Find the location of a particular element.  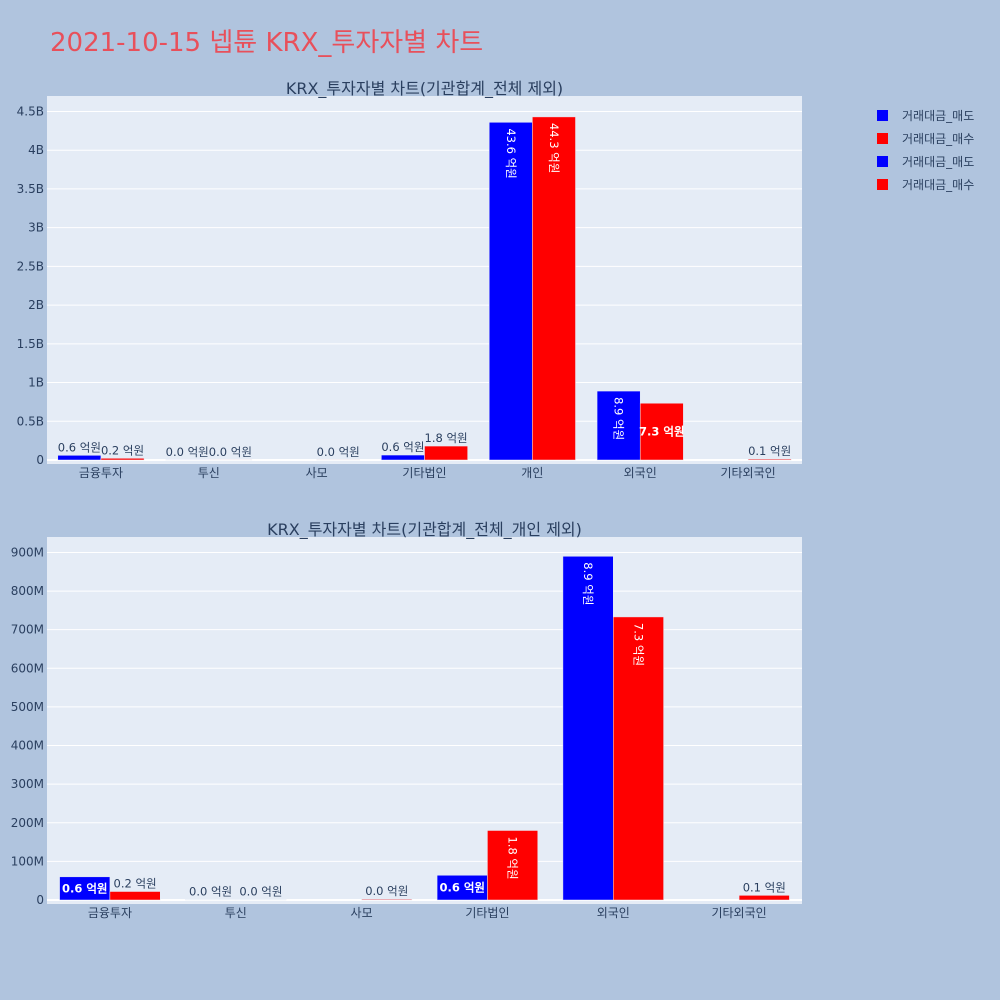

subplot-title: KRX_투자자별 차트(기관합계_전체 제외) is located at coordinates (424, 89).